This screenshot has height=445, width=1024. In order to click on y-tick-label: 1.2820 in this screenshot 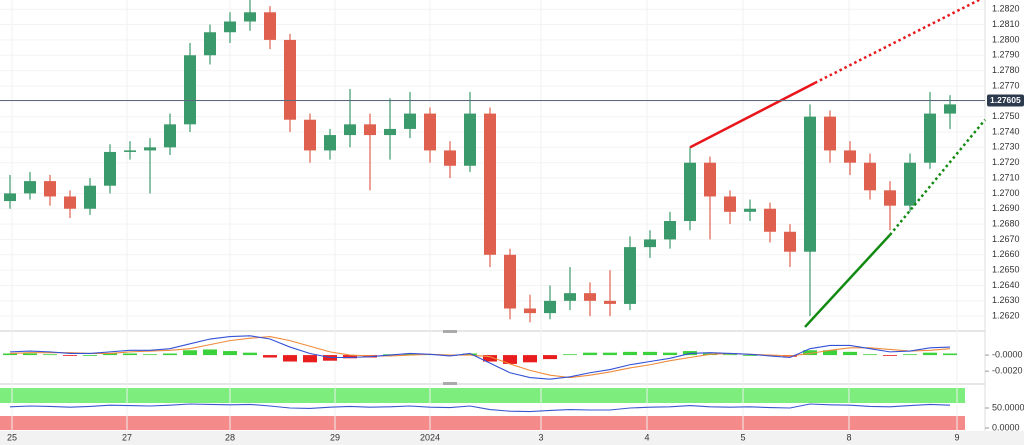, I will do `click(1006, 9)`.